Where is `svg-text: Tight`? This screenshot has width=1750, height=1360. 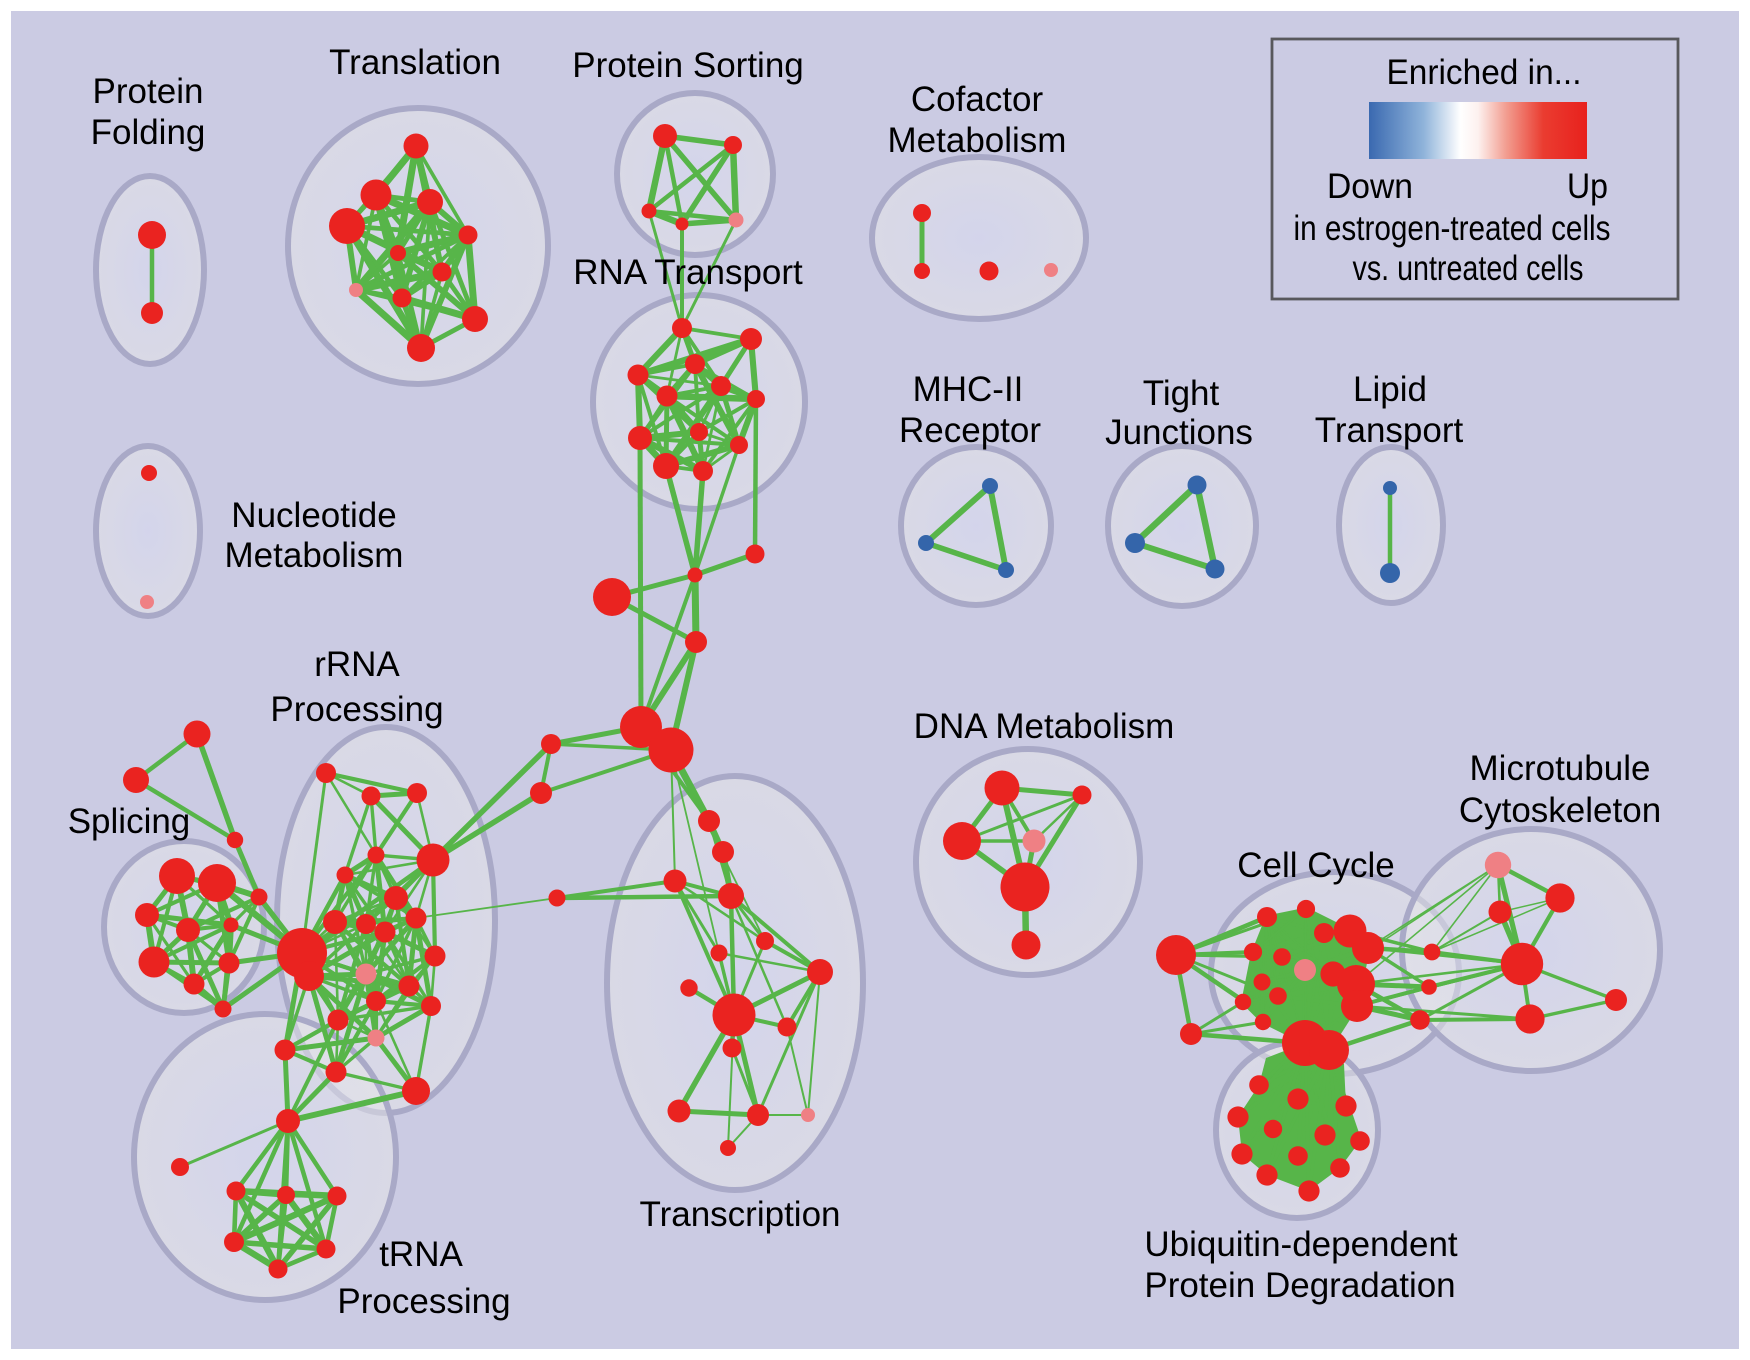 svg-text: Tight is located at coordinates (1181, 393).